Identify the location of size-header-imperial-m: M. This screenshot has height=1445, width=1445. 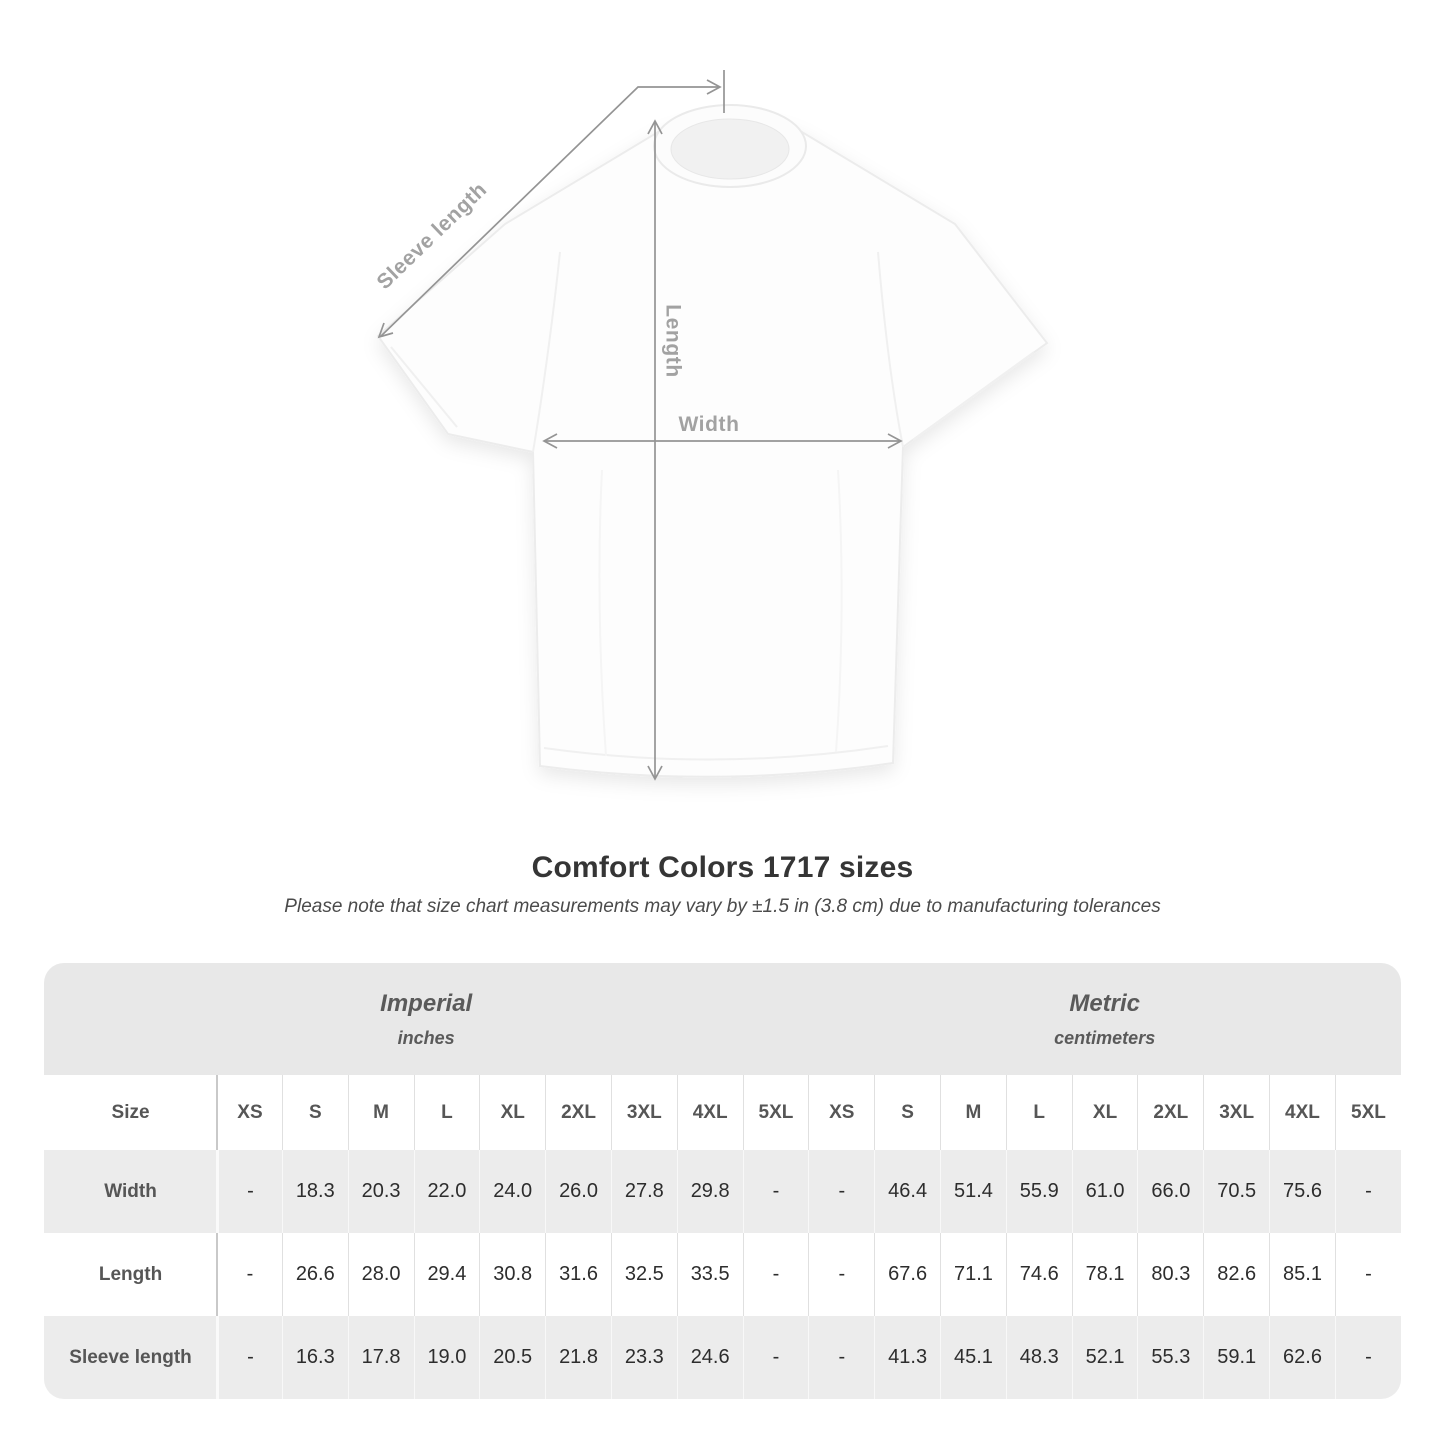
(380, 1112).